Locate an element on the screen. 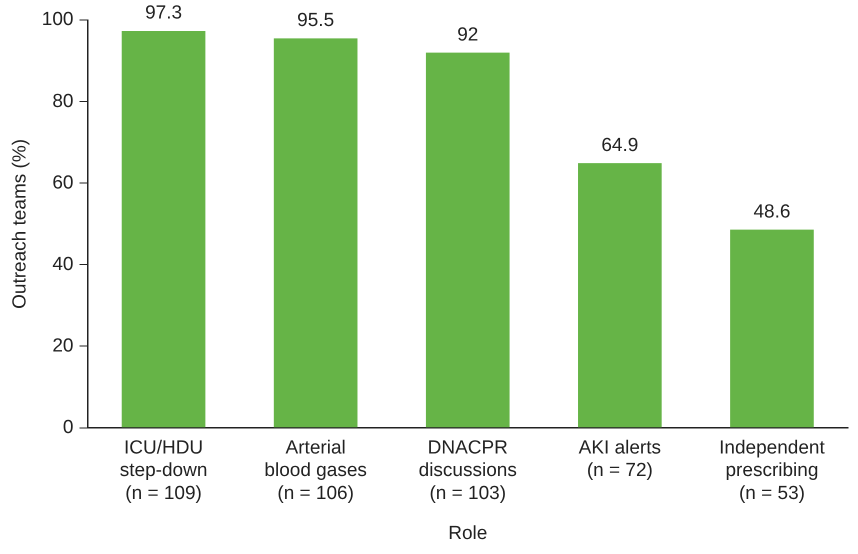 The height and width of the screenshot is (554, 858). x-tick-label: AKI alerts (n = 72) is located at coordinates (620, 459).